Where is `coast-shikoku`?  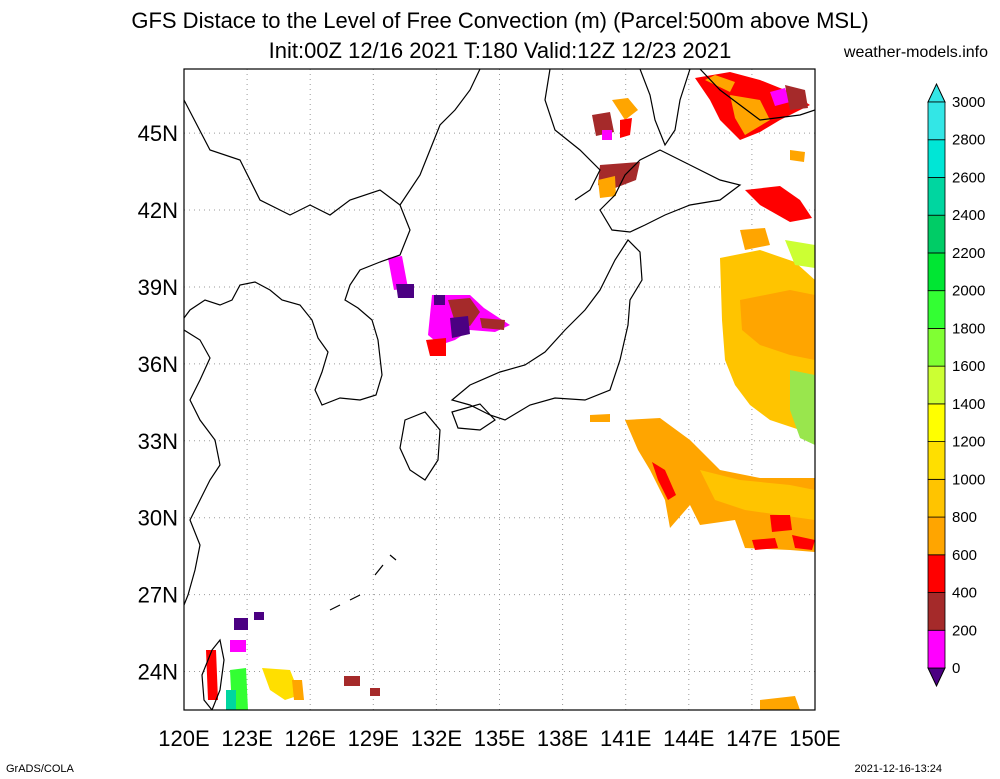 coast-shikoku is located at coordinates (473, 417).